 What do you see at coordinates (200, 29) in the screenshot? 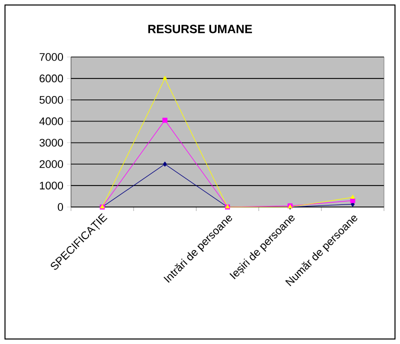
I see `chart-title: RESURSE UMANE` at bounding box center [200, 29].